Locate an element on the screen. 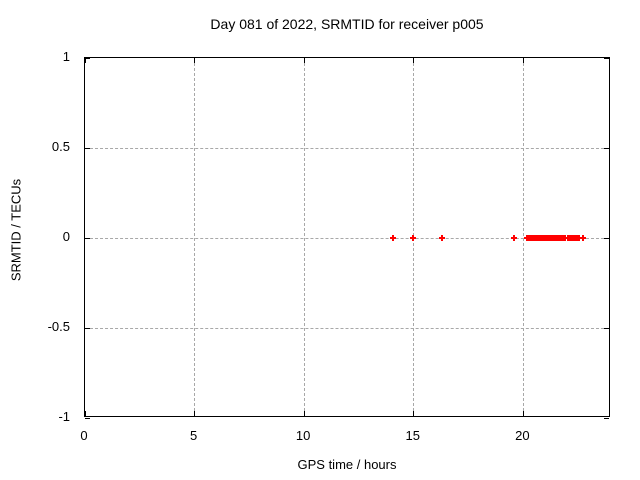 Image resolution: width=640 pixels, height=480 pixels. y-tick-label: -0.5 is located at coordinates (58, 326).